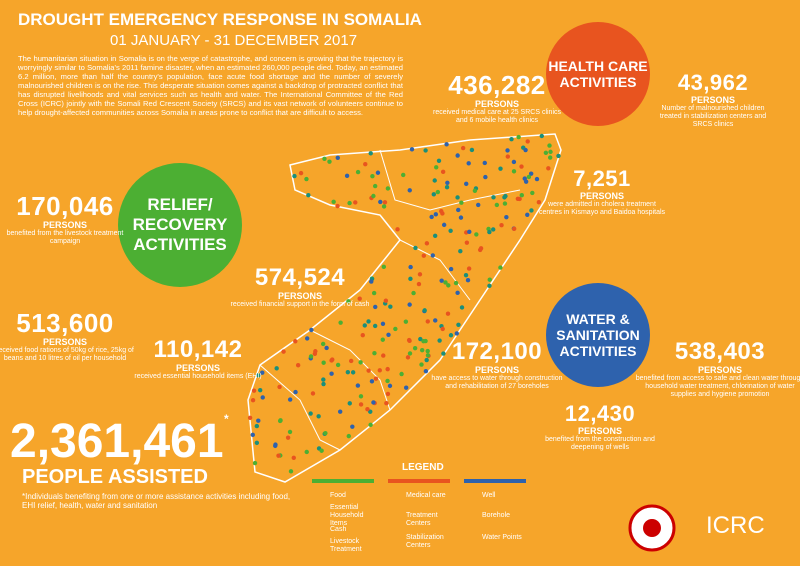 The image size is (800, 566). What do you see at coordinates (713, 82) in the screenshot?
I see `stat-number: 43,962` at bounding box center [713, 82].